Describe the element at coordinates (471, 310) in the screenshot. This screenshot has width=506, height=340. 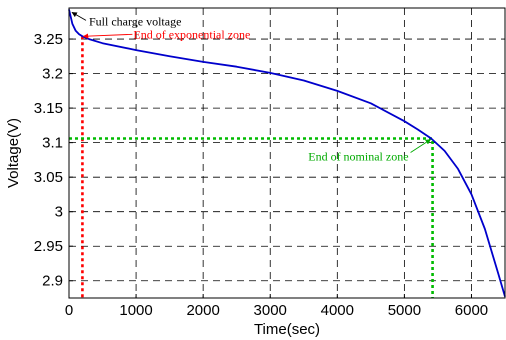
I see `x-tick-label: 6000` at that location.